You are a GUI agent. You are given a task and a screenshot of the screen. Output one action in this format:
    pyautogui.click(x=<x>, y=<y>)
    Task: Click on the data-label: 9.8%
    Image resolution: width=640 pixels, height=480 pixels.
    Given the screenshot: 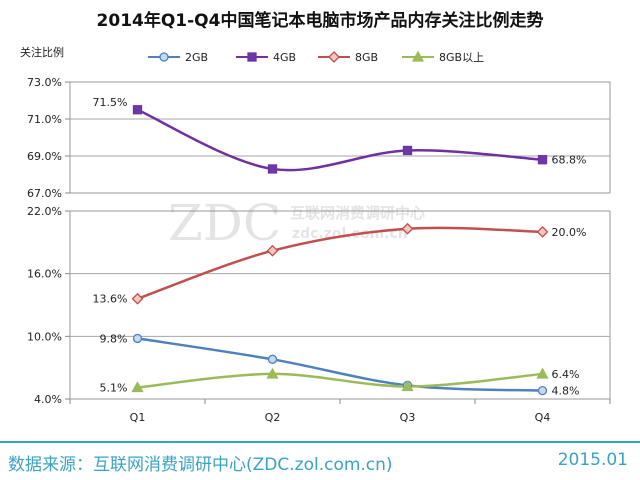 What is the action you would take?
    pyautogui.click(x=114, y=338)
    